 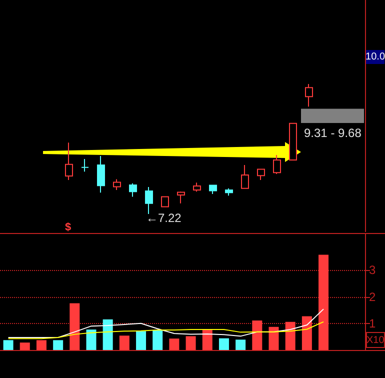 I want to click on band-label: 9.31 - 9.68, so click(x=333, y=133).